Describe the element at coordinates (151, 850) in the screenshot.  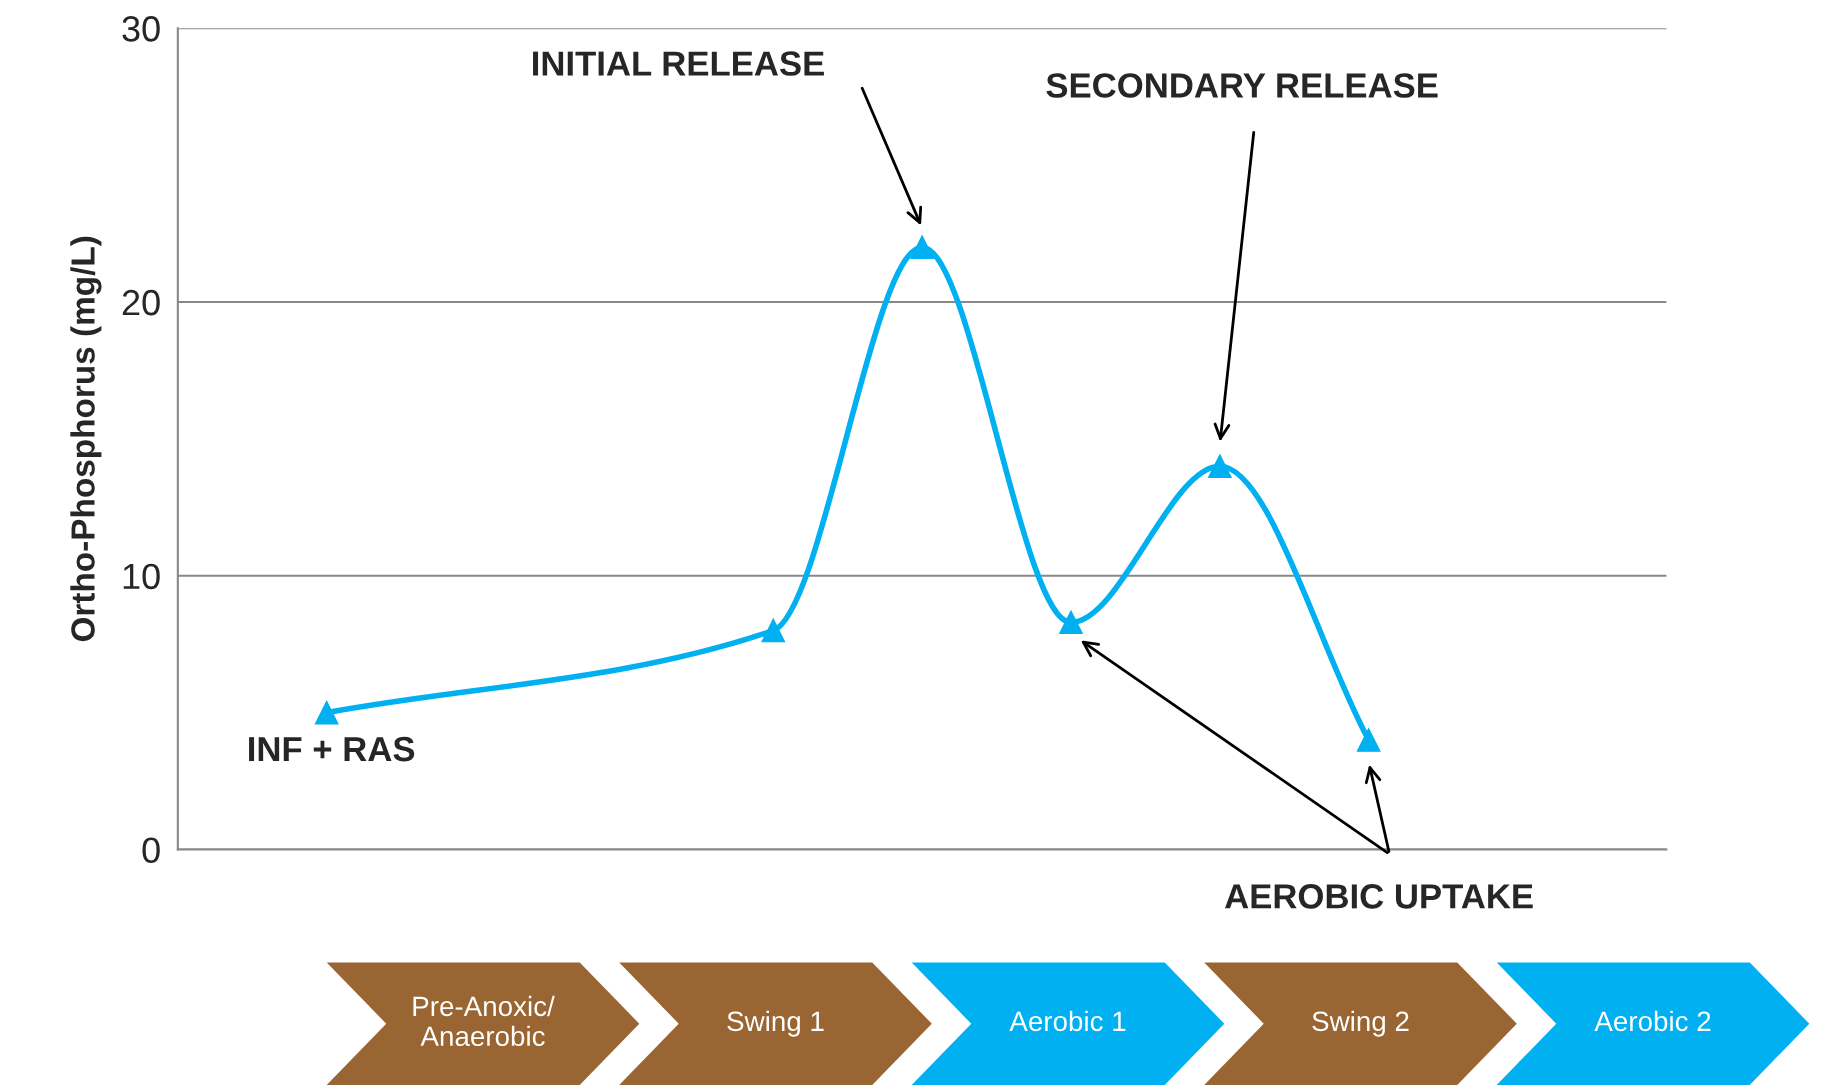
I see `y-tick-label: 0` at that location.